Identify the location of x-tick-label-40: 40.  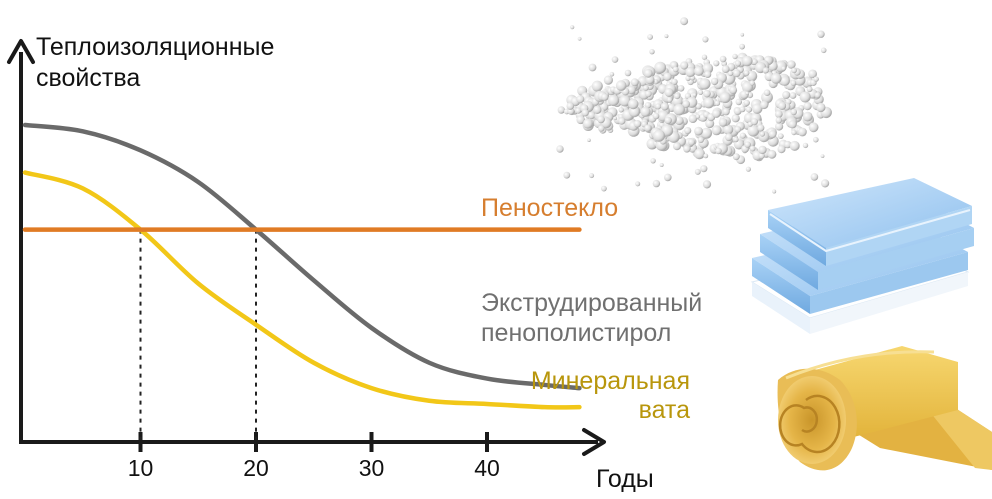
(487, 468).